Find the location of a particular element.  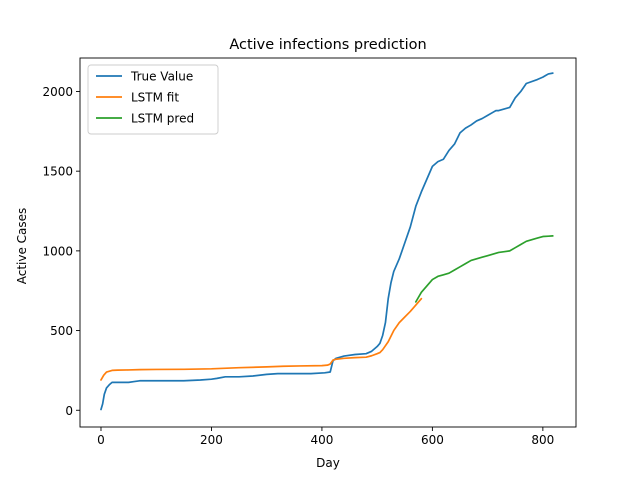

y-tick-label: 1500 is located at coordinates (57, 172).